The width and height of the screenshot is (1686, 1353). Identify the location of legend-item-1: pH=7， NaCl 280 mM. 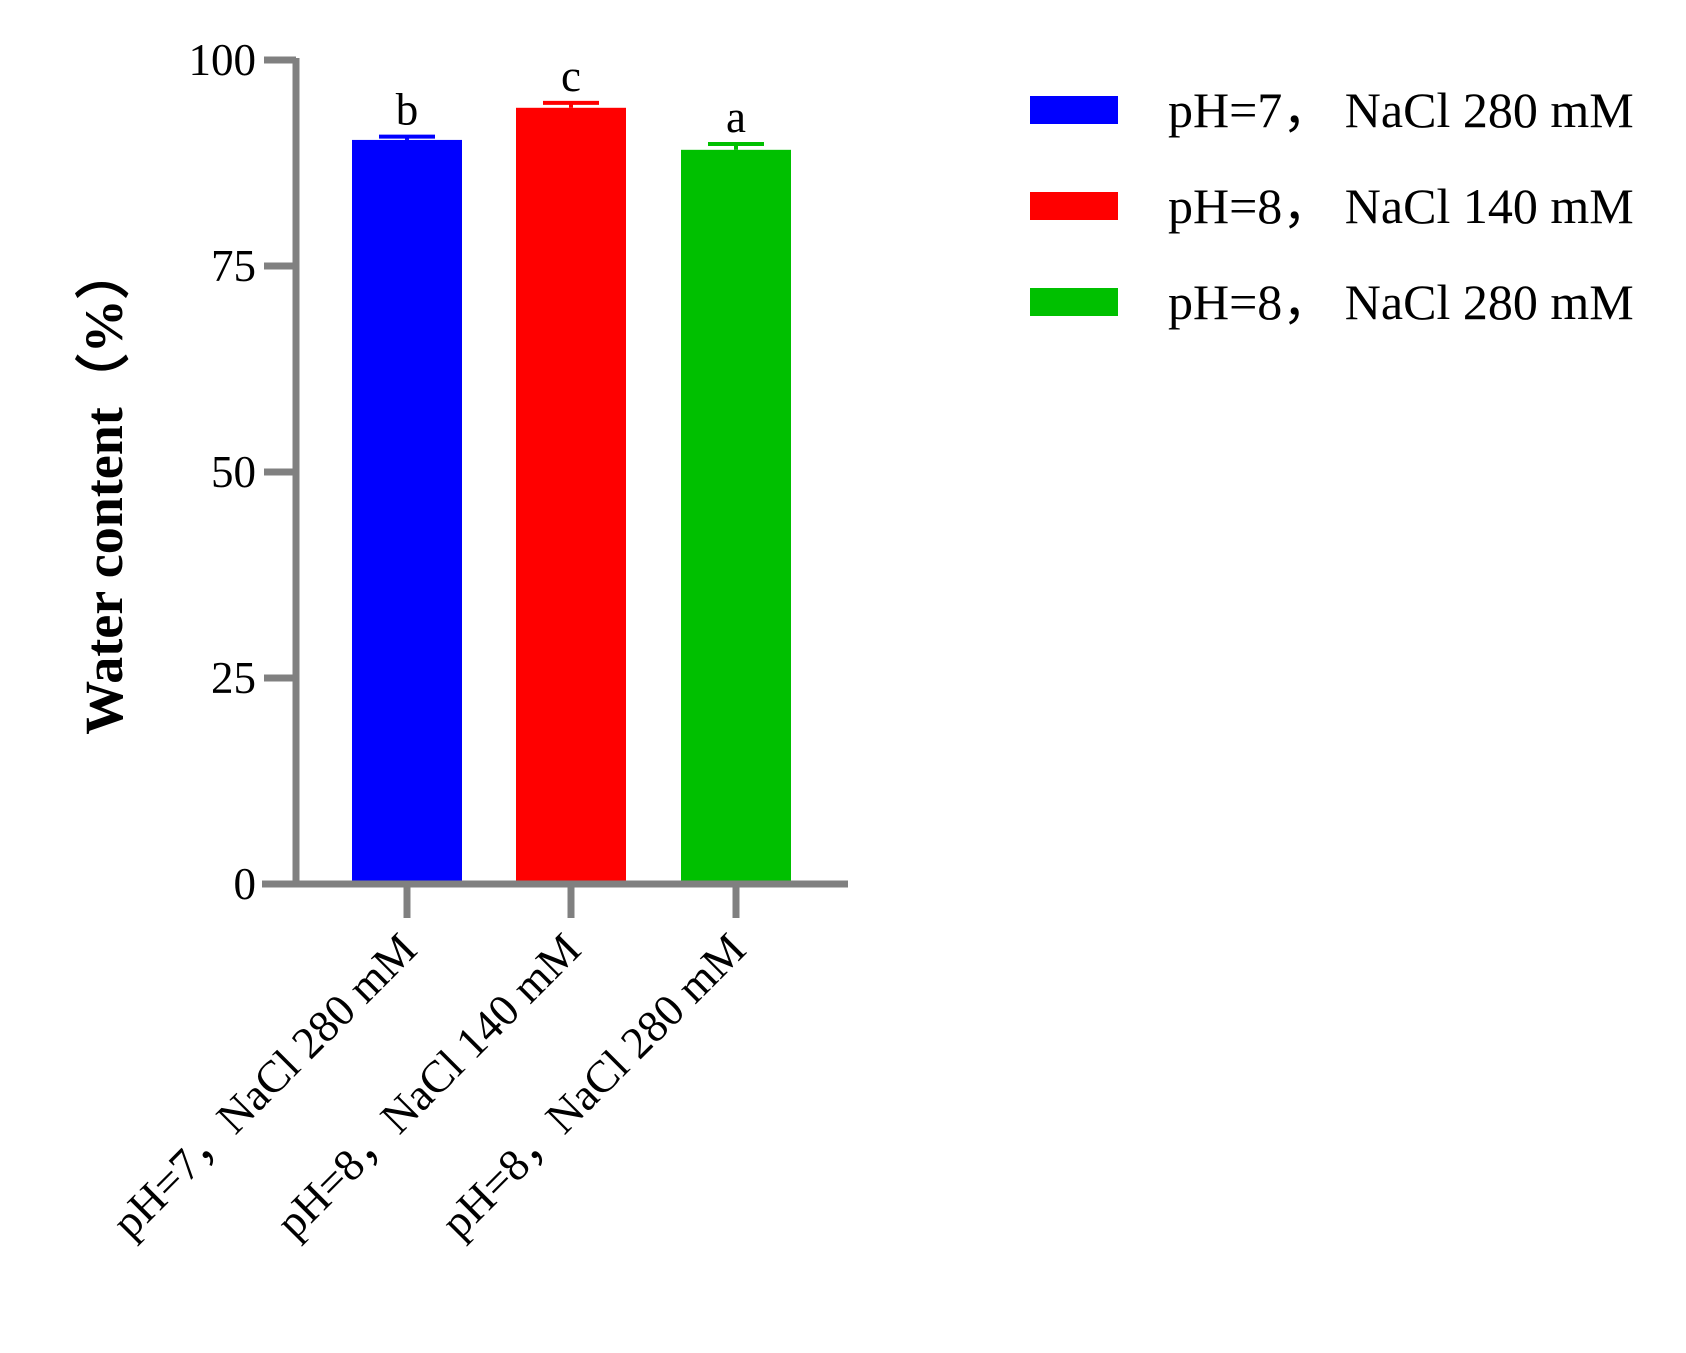
(1332, 110).